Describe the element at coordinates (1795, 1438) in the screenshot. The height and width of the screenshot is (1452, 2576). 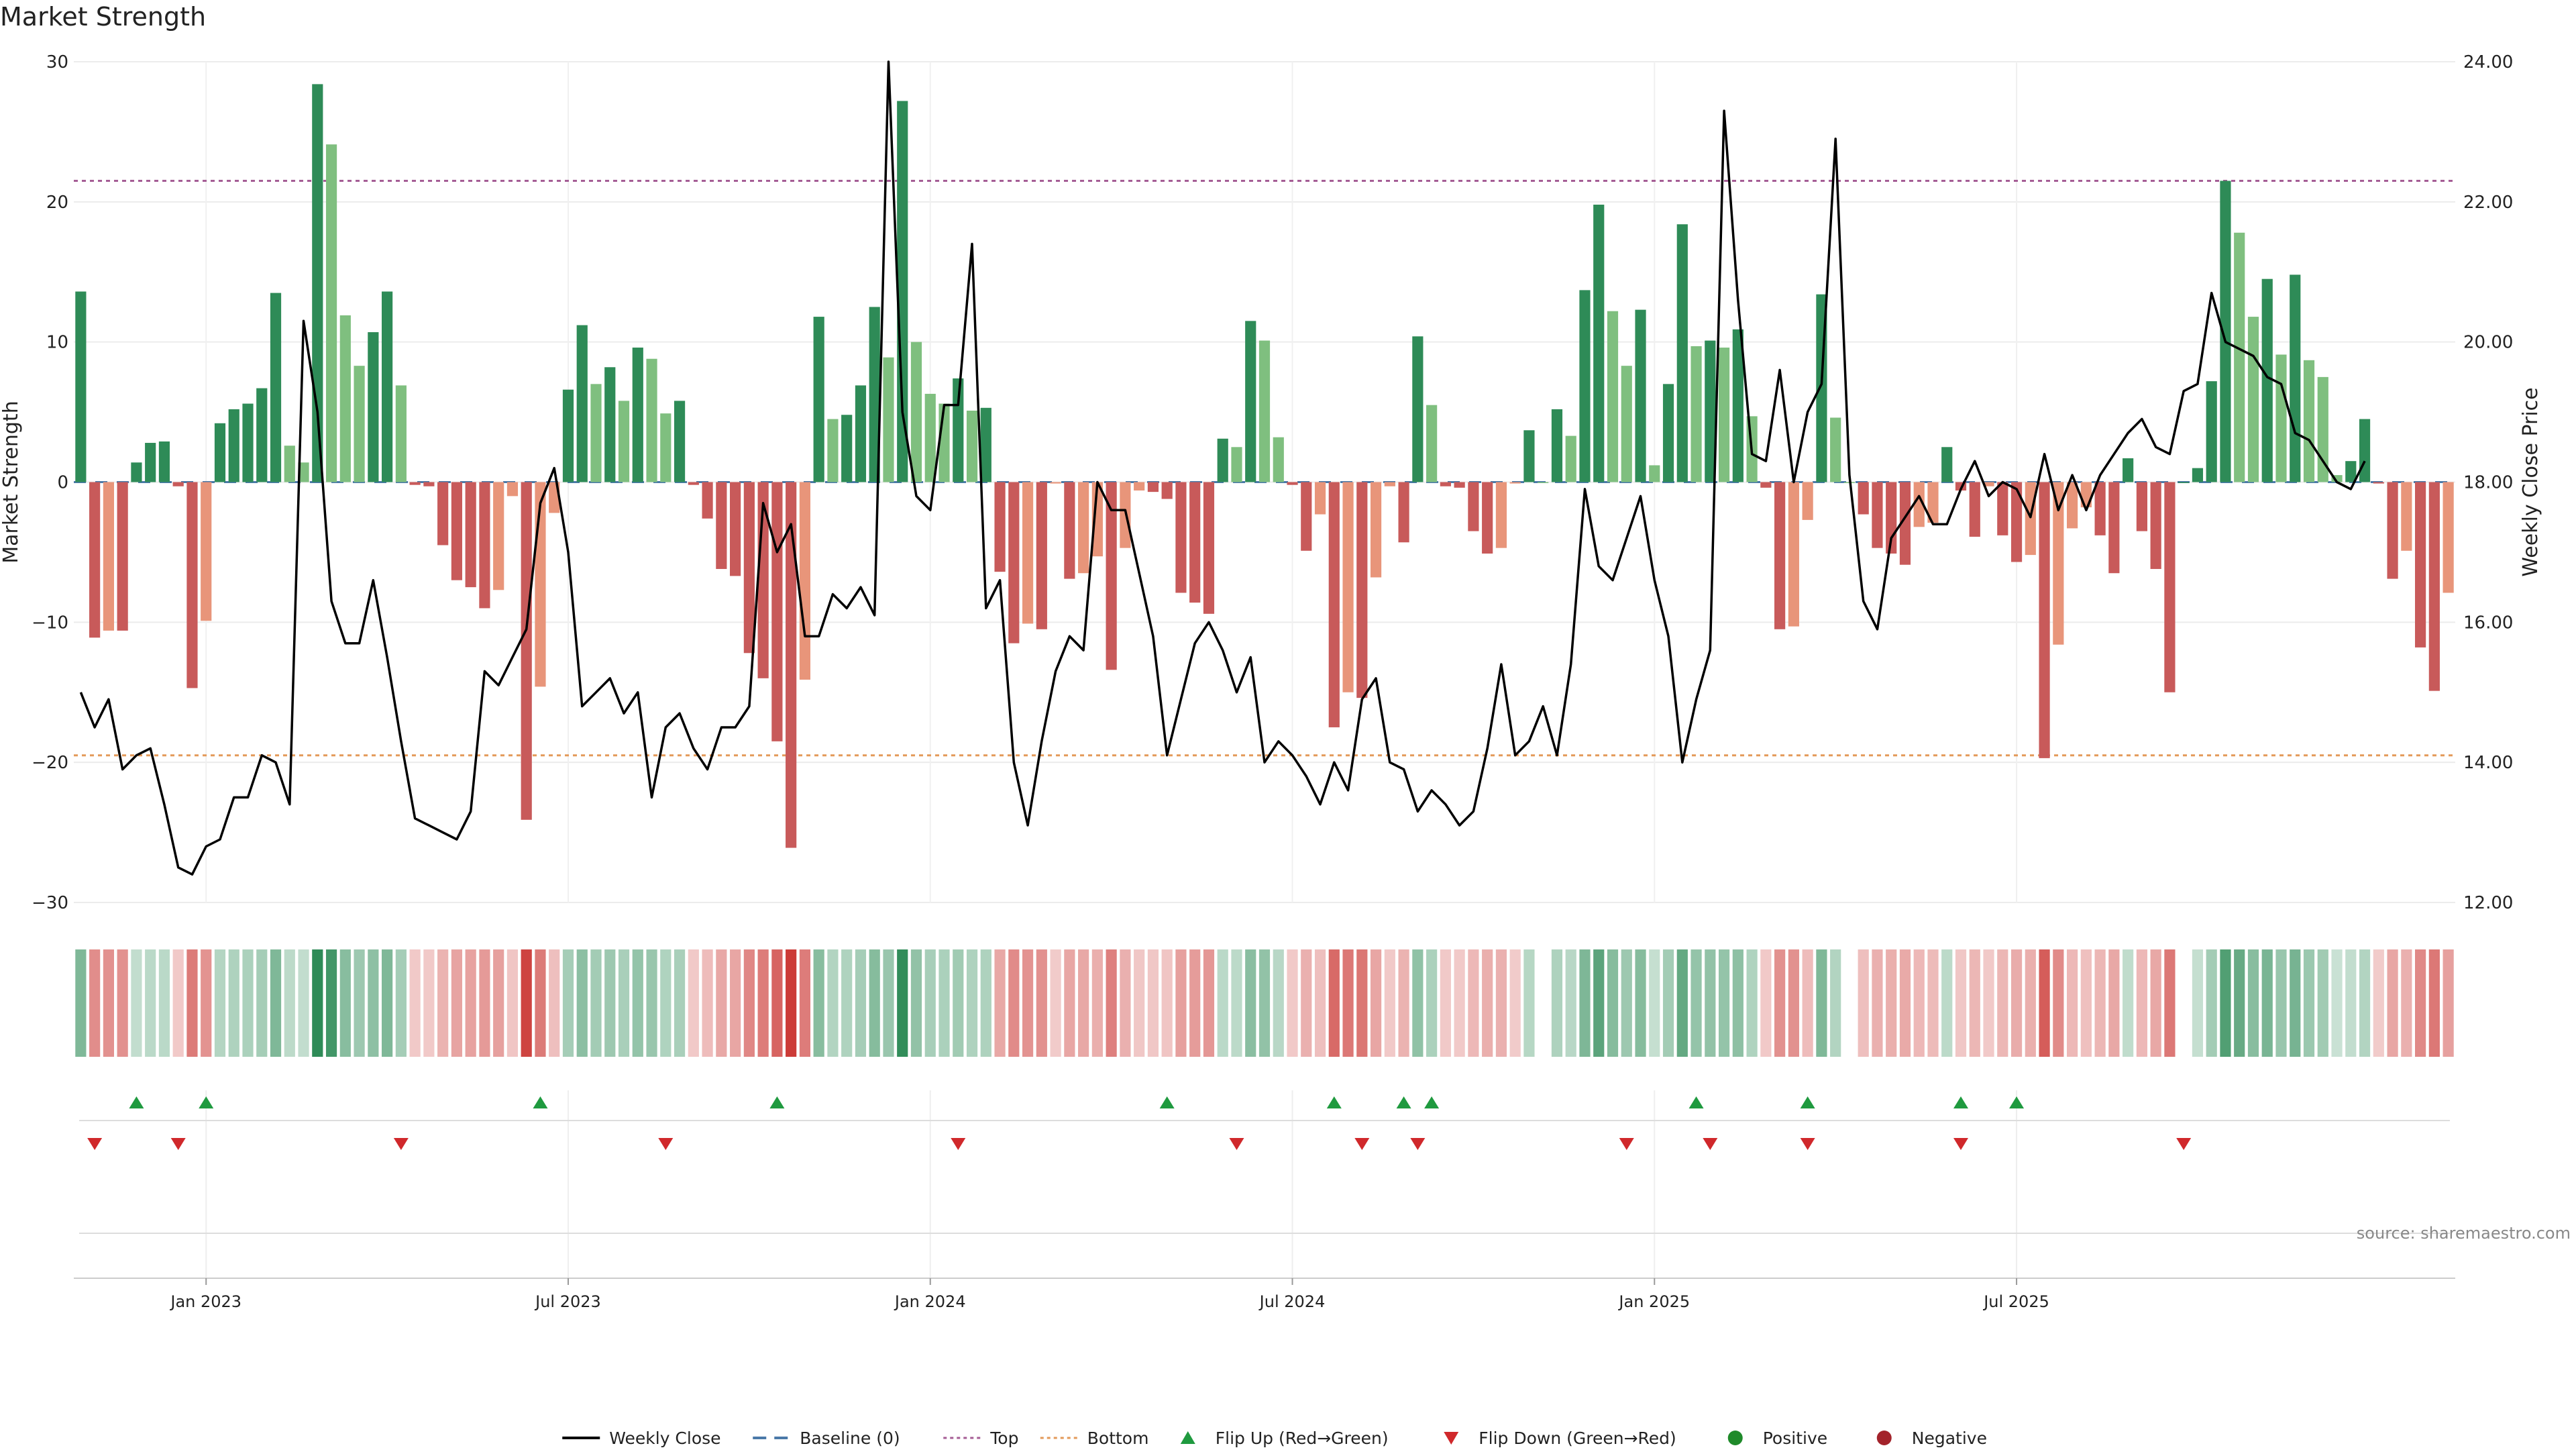
I see `legend-label-6: Positive` at that location.